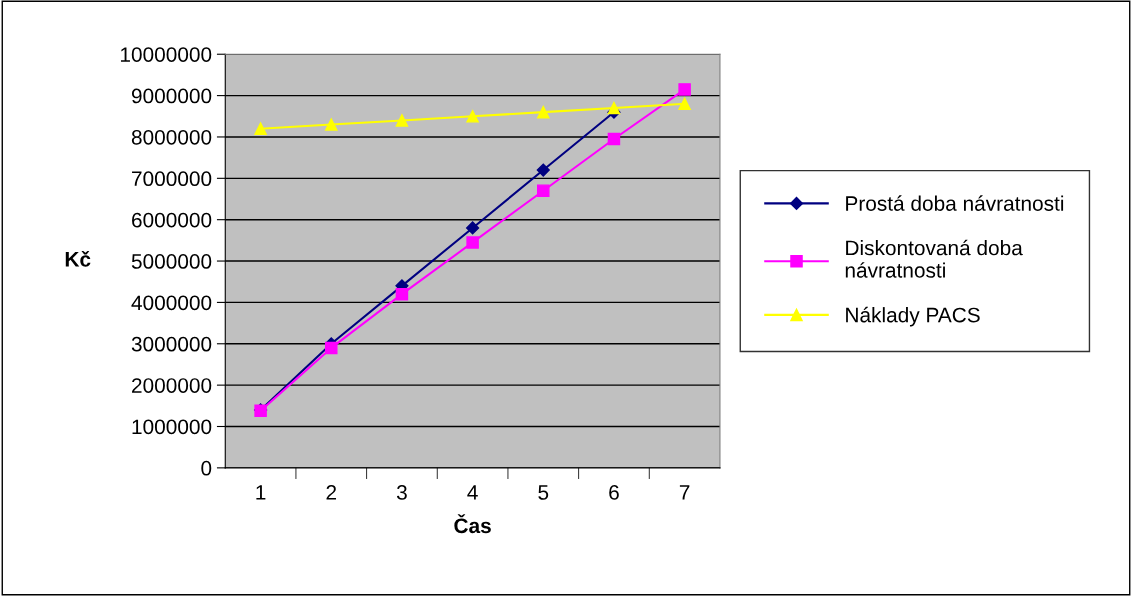 This screenshot has height=596, width=1132. What do you see at coordinates (172, 220) in the screenshot?
I see `y-tick-label: 6000000` at bounding box center [172, 220].